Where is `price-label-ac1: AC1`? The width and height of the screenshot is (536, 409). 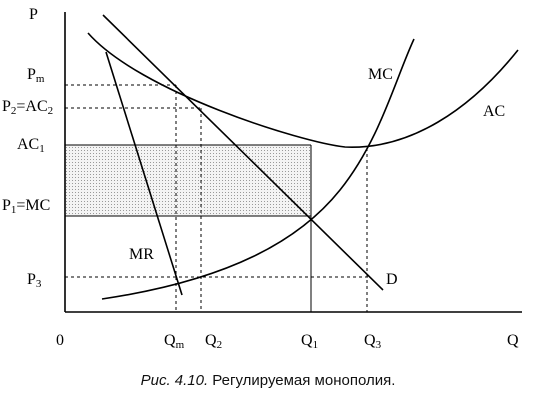 price-label-ac1: AC1 is located at coordinates (31, 145).